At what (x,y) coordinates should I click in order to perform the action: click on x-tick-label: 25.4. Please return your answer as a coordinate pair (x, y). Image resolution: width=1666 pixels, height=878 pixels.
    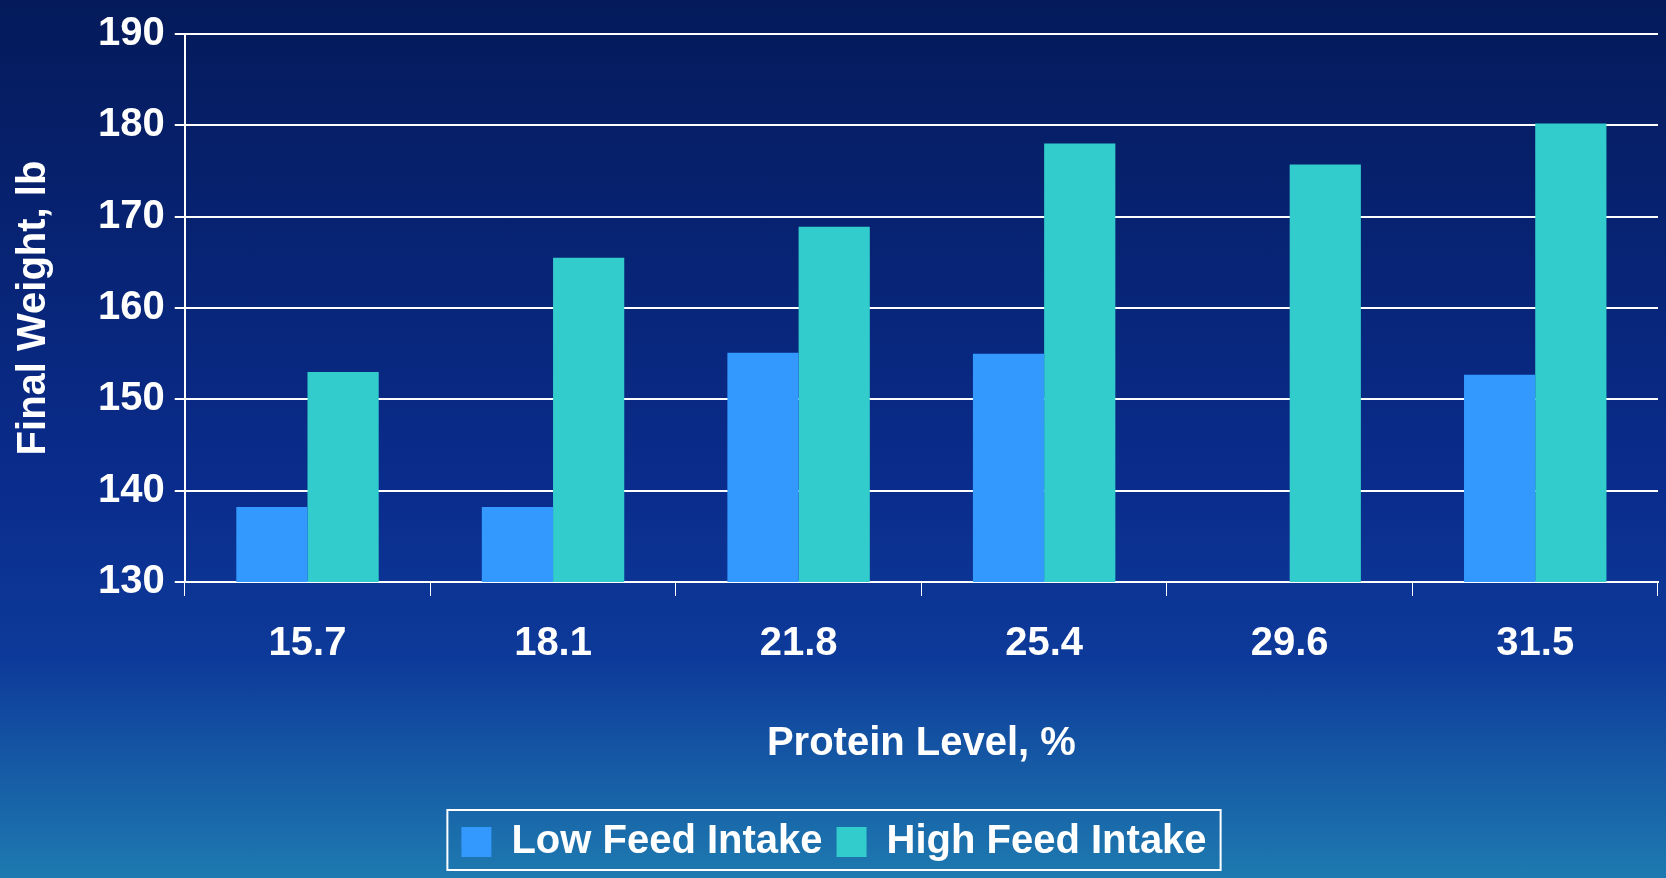
    Looking at the image, I should click on (1044, 641).